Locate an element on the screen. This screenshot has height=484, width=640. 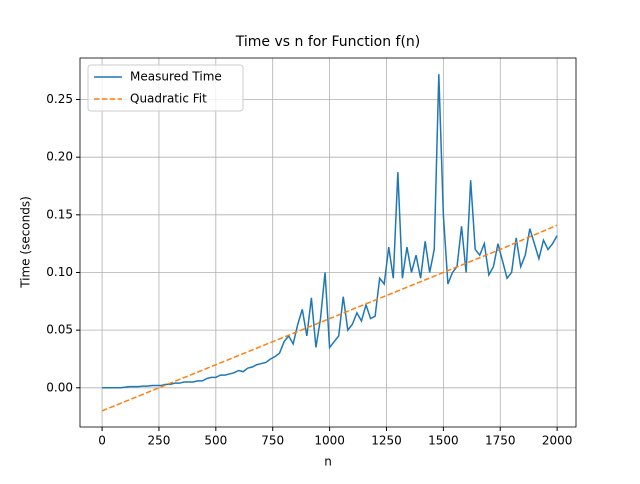
y-tick-label: 0.25 is located at coordinates (59, 99).